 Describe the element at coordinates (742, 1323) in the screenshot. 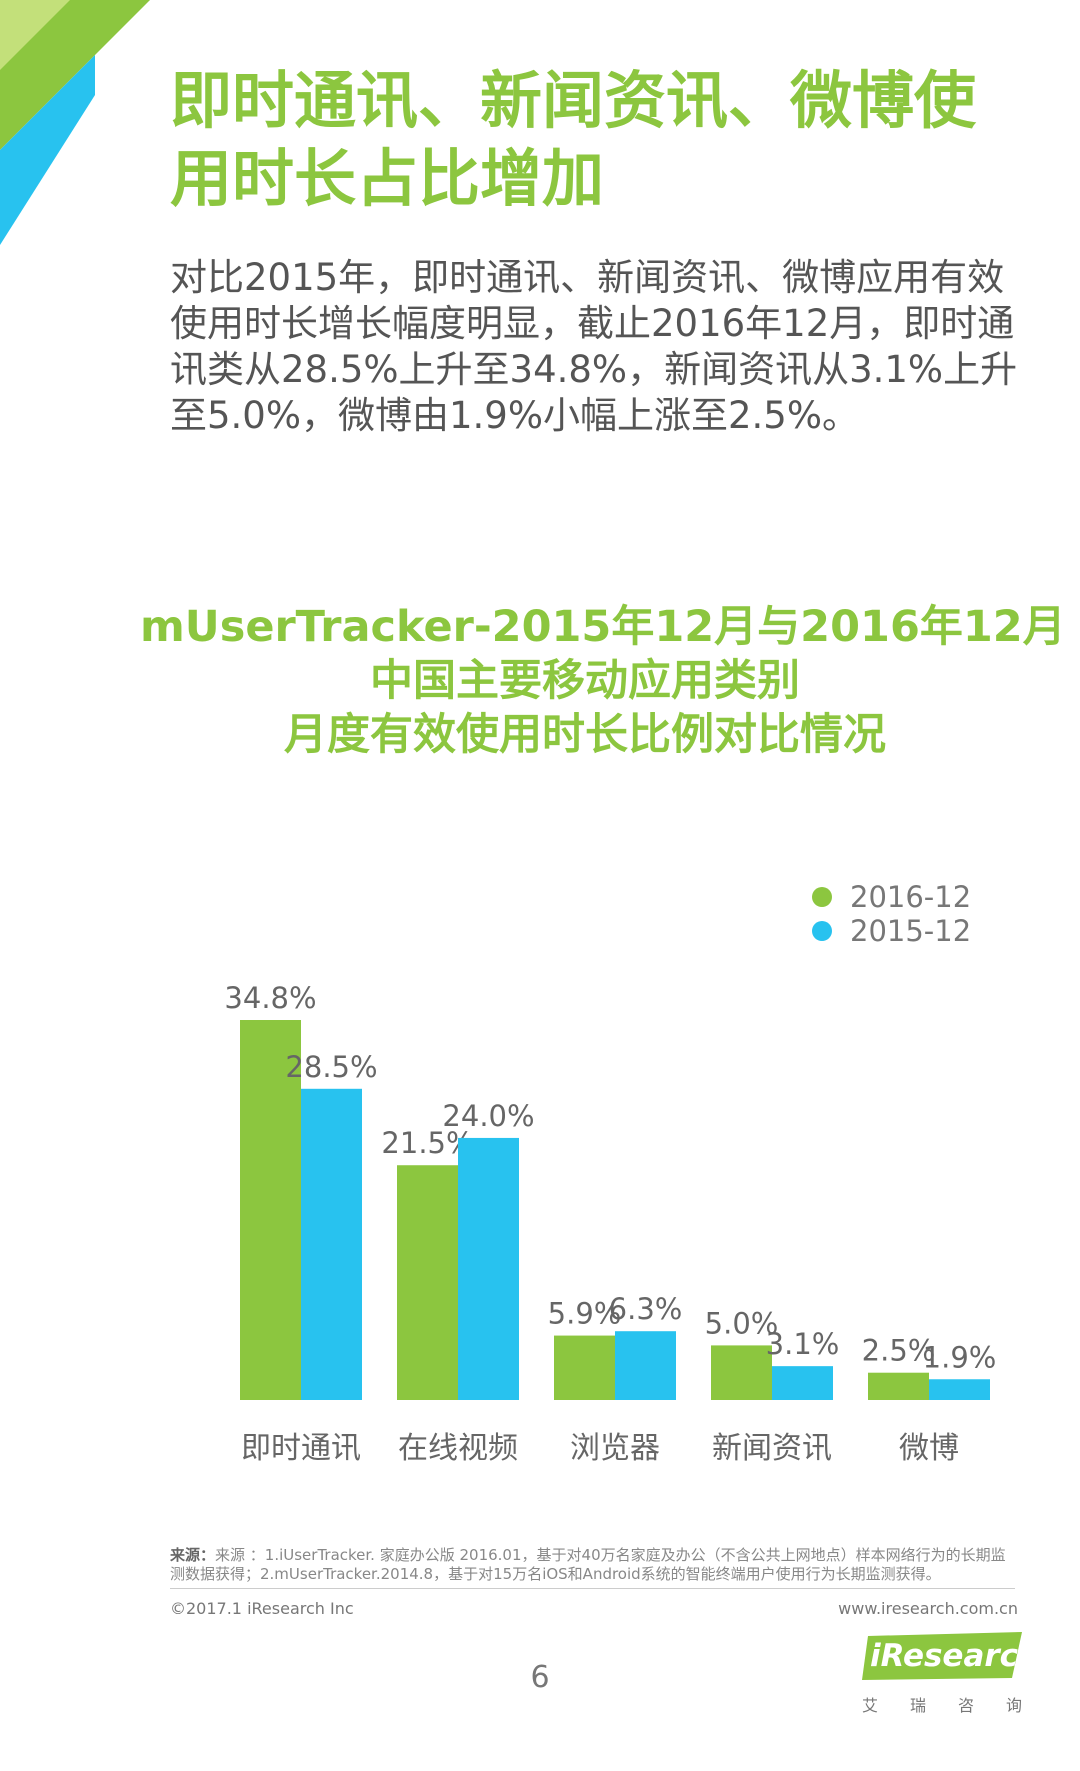

I see `data-label: 5.0%` at that location.